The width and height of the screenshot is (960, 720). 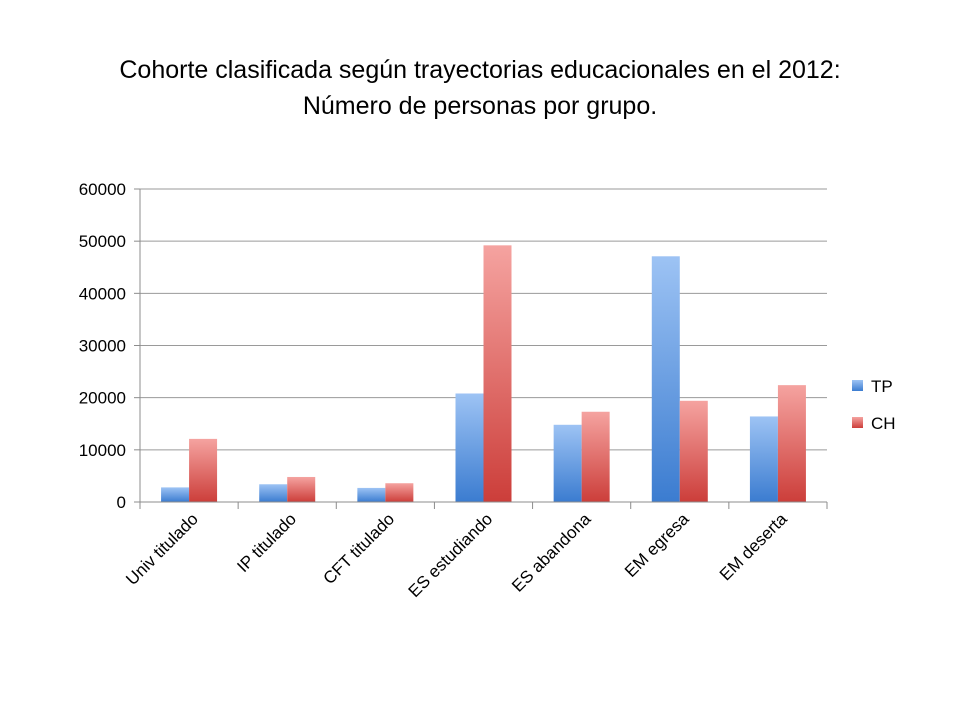 I want to click on x-category-label: CFT titulado, so click(x=358, y=548).